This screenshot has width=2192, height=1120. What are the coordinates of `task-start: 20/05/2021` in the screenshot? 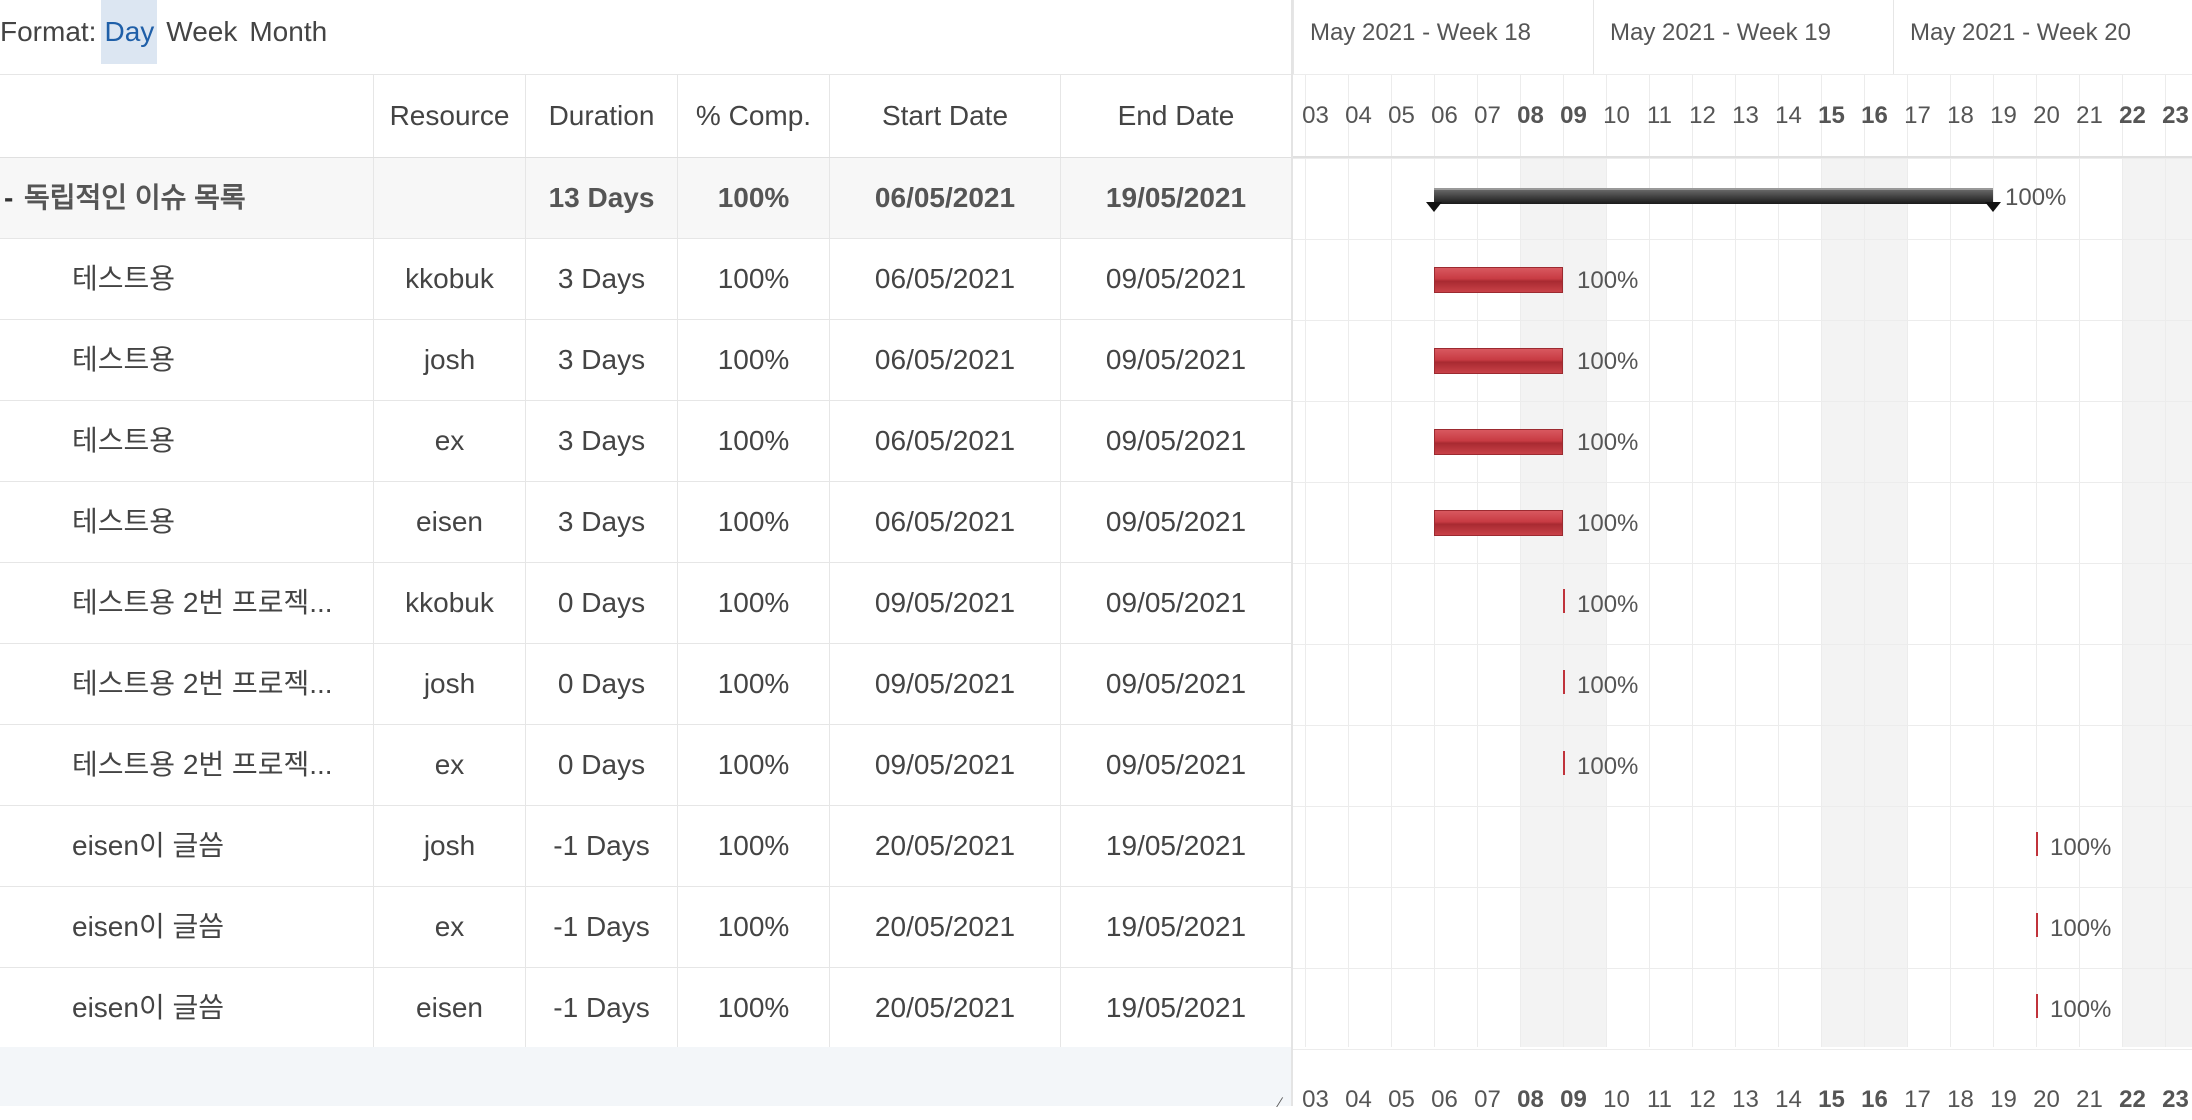 It's located at (944, 927).